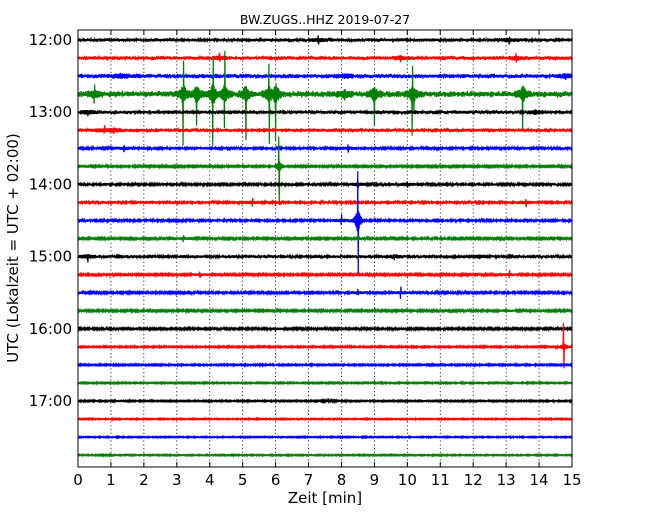  I want to click on x-tick-label: 14, so click(539, 480).